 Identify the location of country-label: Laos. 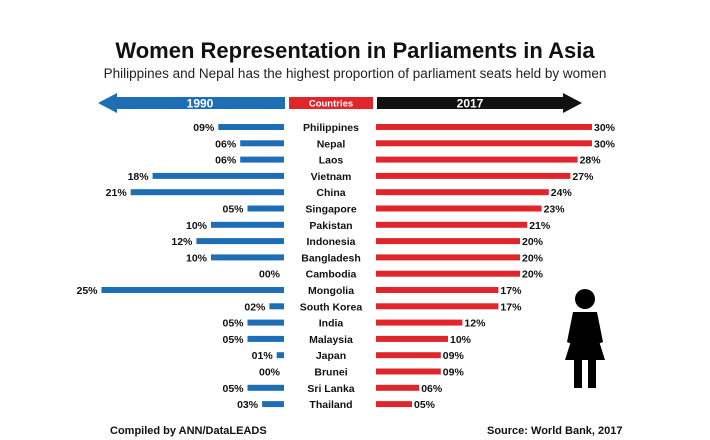
(331, 161).